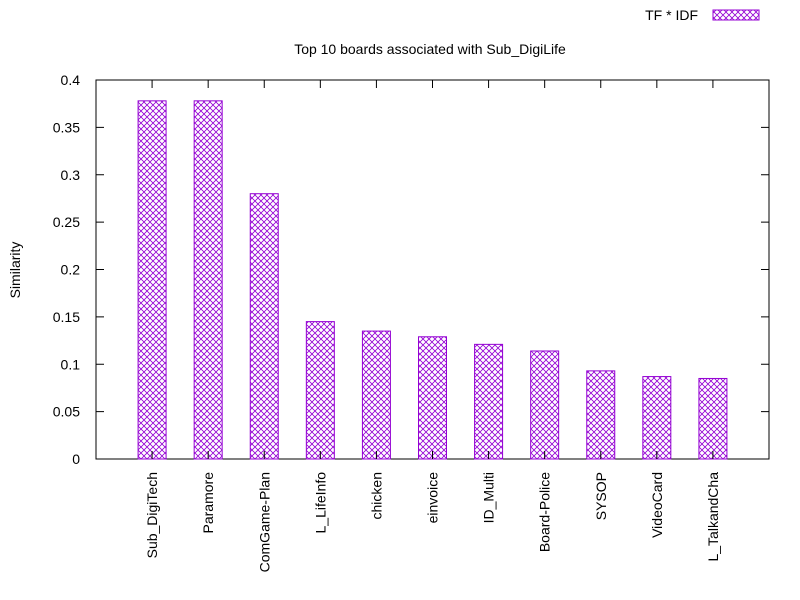 Image resolution: width=800 pixels, height=600 pixels. Describe the element at coordinates (657, 505) in the screenshot. I see `x-tick-label: VideoCard` at that location.